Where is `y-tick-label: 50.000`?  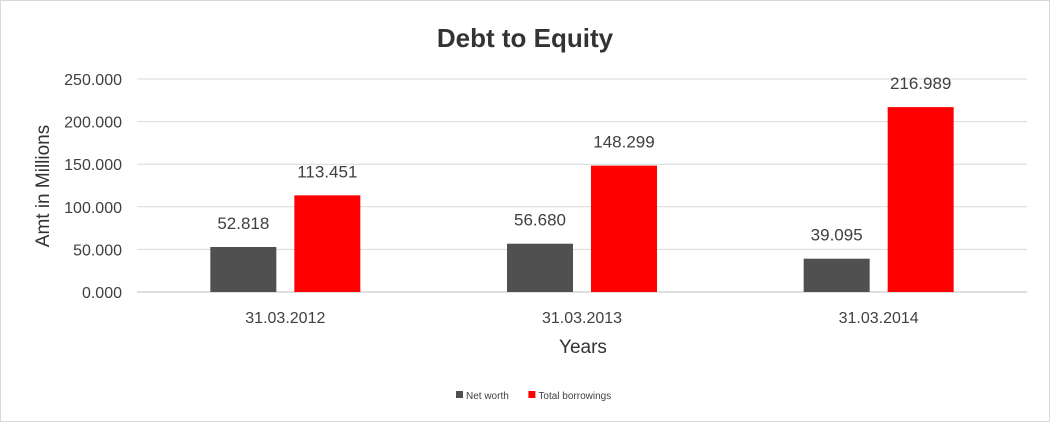 y-tick-label: 50.000 is located at coordinates (97, 250).